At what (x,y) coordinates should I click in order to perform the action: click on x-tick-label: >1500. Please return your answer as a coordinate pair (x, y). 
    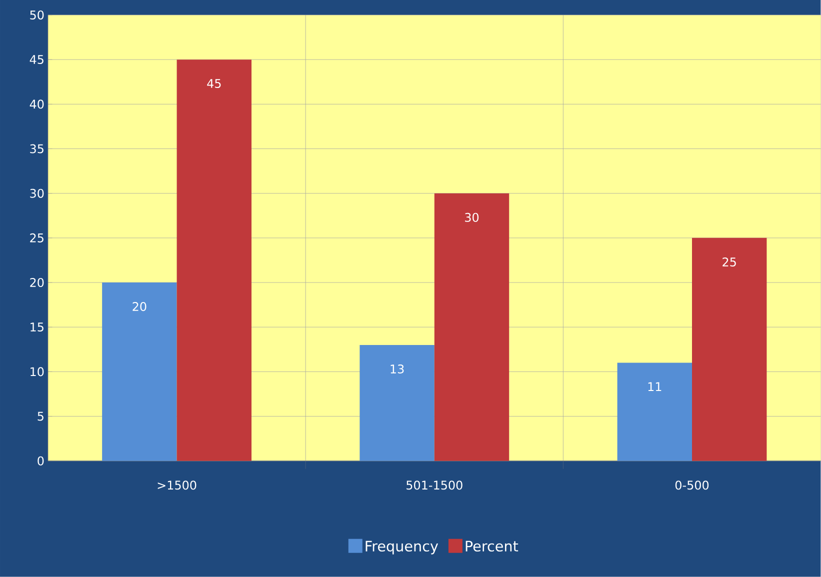
    Looking at the image, I should click on (177, 485).